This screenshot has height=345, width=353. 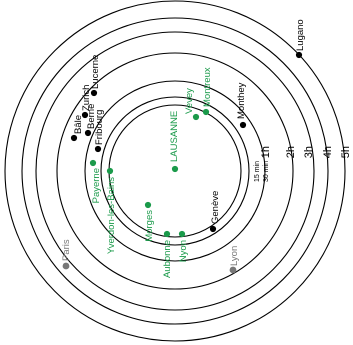 What do you see at coordinates (98, 149) in the screenshot?
I see `city-dot-fribourg` at bounding box center [98, 149].